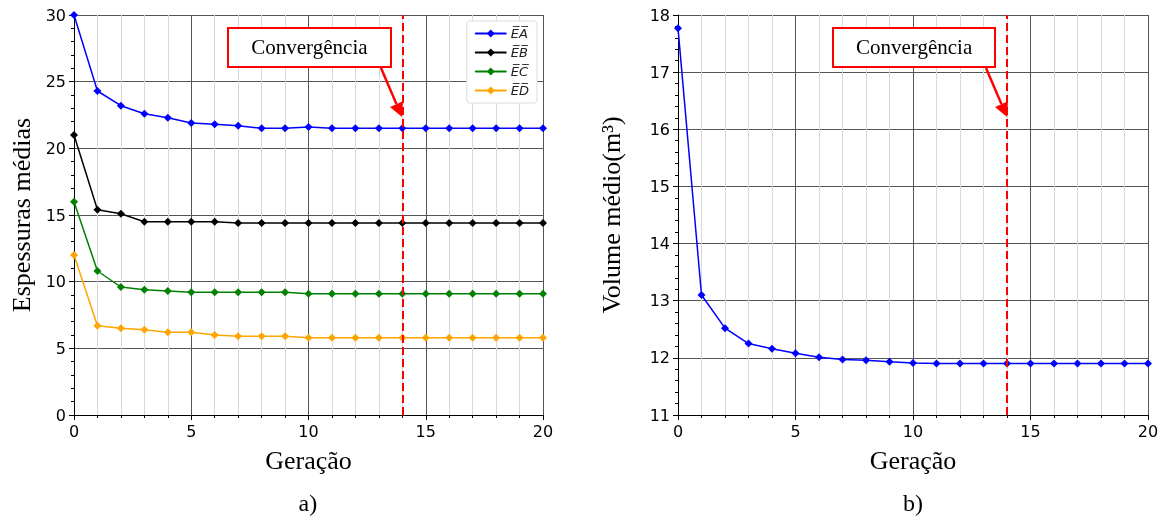 The width and height of the screenshot is (1167, 529). I want to click on y-tick-label: 10, so click(55, 282).